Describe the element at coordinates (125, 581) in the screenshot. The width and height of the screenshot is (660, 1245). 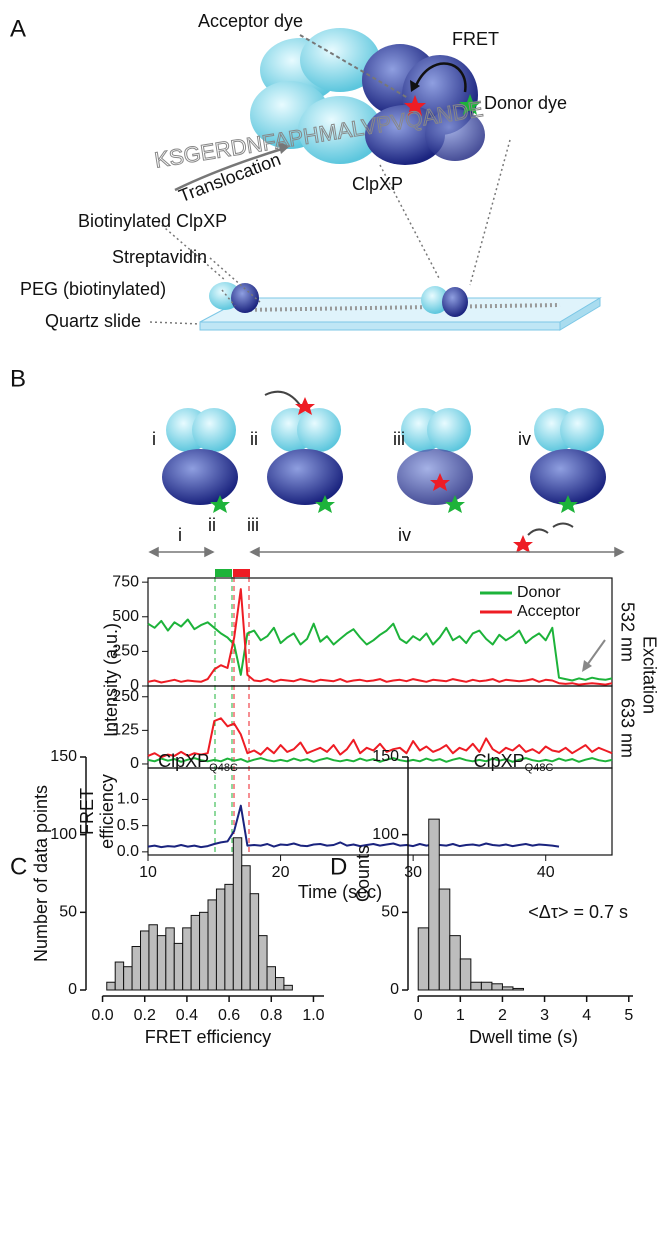
I see `y-tick-label: 750` at that location.